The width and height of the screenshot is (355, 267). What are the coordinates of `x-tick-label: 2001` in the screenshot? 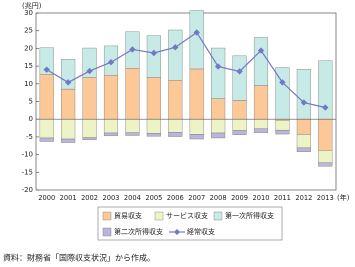 It's located at (68, 198).